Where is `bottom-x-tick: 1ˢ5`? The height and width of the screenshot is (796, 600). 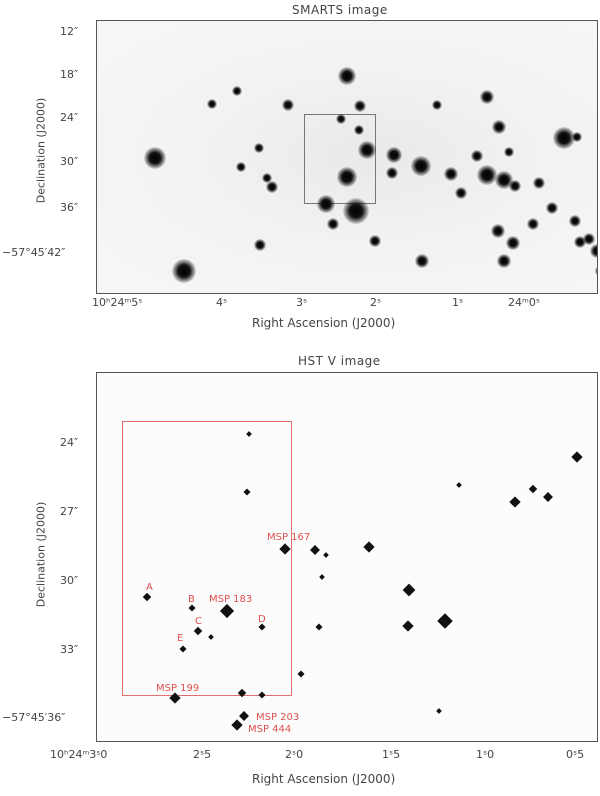 bottom-x-tick: 1ˢ5 is located at coordinates (391, 754).